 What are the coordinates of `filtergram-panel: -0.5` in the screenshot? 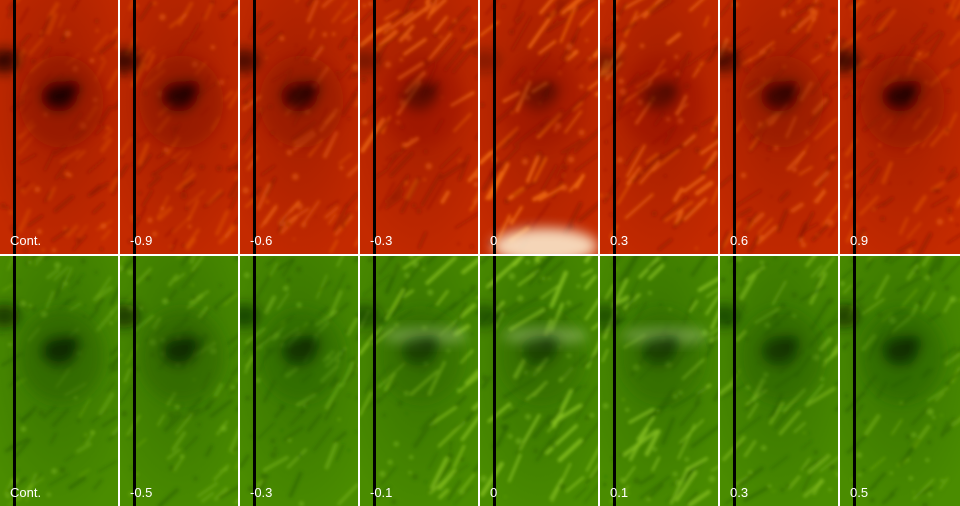 It's located at (179, 381).